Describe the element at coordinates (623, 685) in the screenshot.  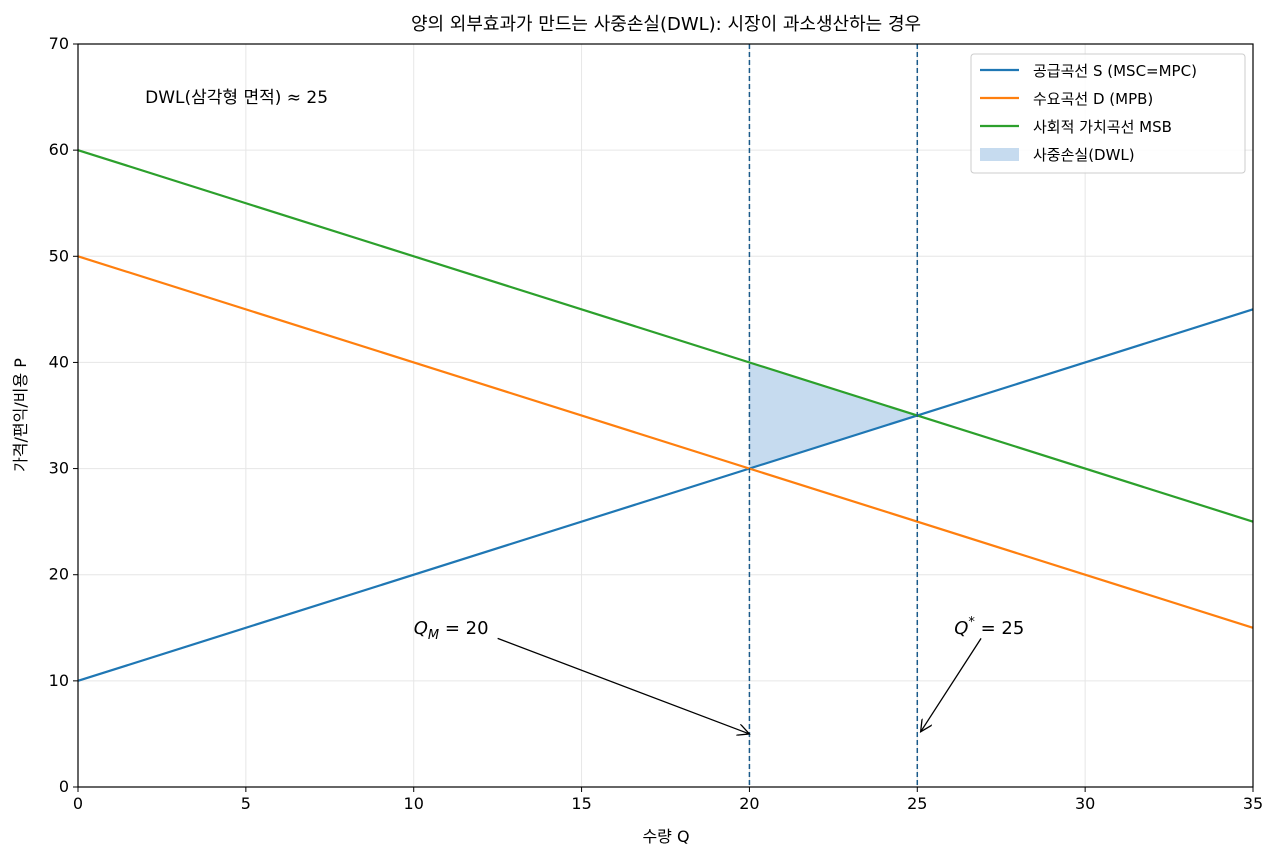
I see `annotation-arrow-qm` at that location.